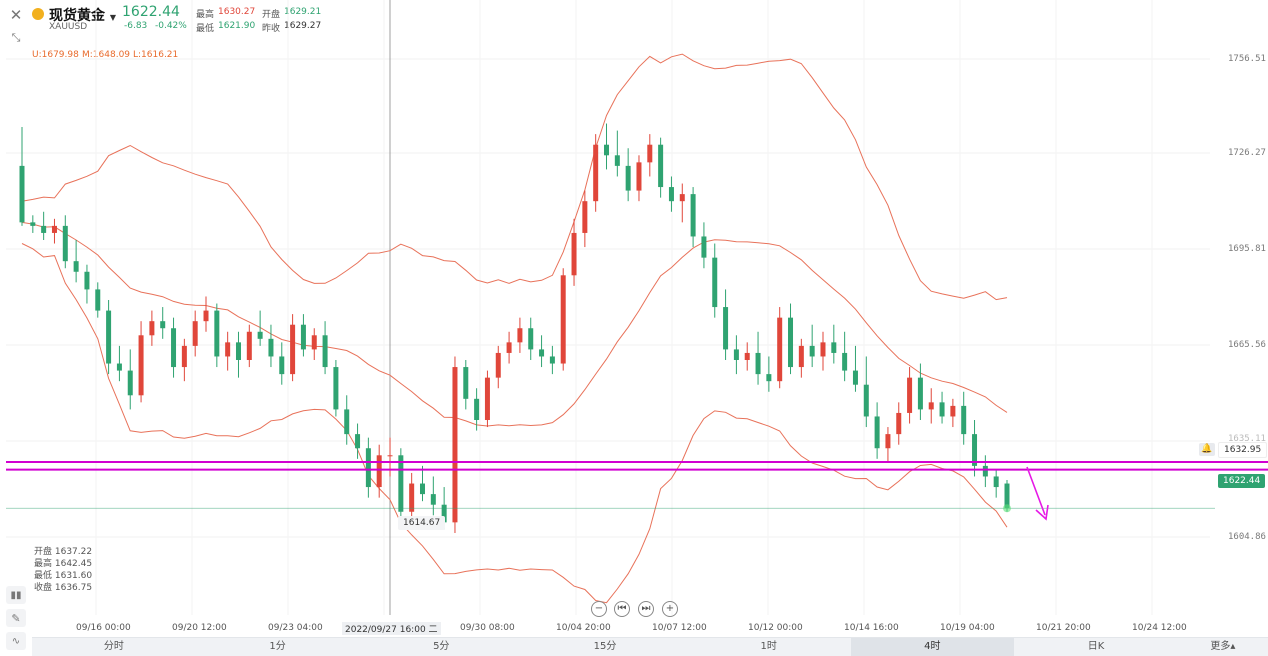 The width and height of the screenshot is (1268, 656). Describe the element at coordinates (16, 618) in the screenshot. I see `pen-icon: ✎` at that location.